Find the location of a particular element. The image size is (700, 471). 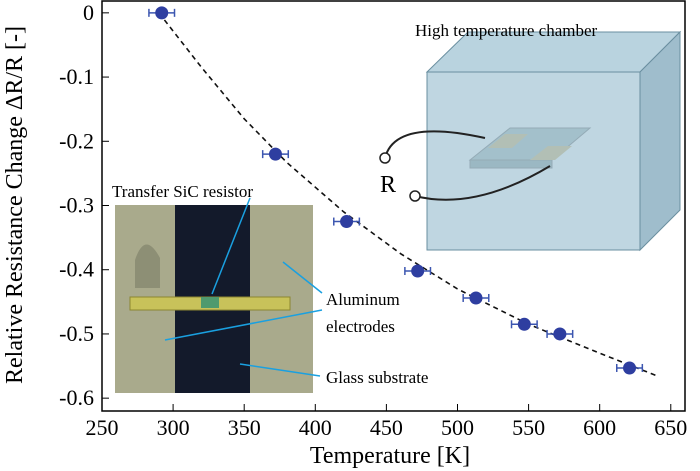

resistor-symbol: R is located at coordinates (388, 185).